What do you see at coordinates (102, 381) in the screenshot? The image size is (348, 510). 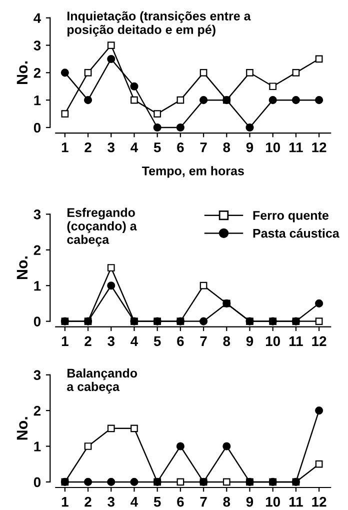 I see `chart-title: Balançando a cabeça` at bounding box center [102, 381].